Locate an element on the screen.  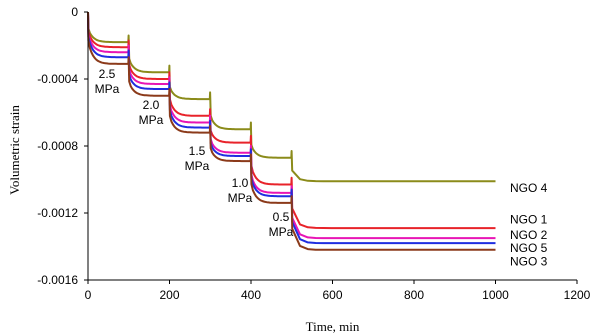
series-label: NGO 1 is located at coordinates (529, 220).